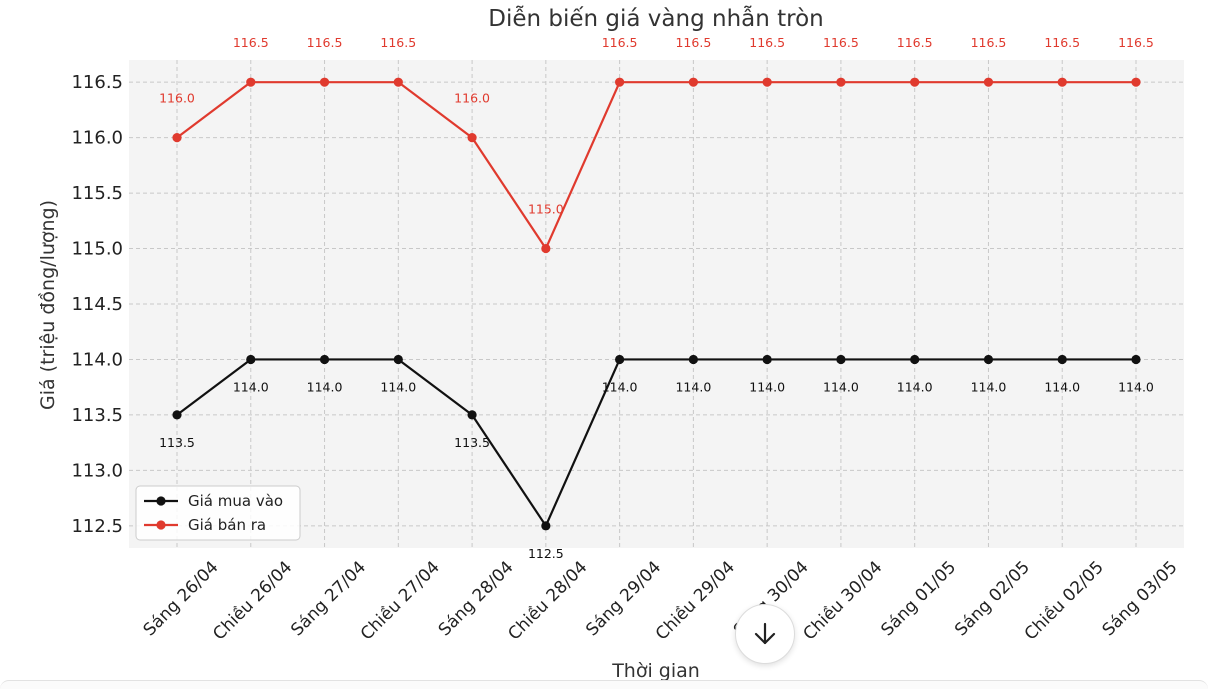 This screenshot has width=1208, height=689. I want to click on x-tick-label: Sáng 26/04, so click(181, 598).